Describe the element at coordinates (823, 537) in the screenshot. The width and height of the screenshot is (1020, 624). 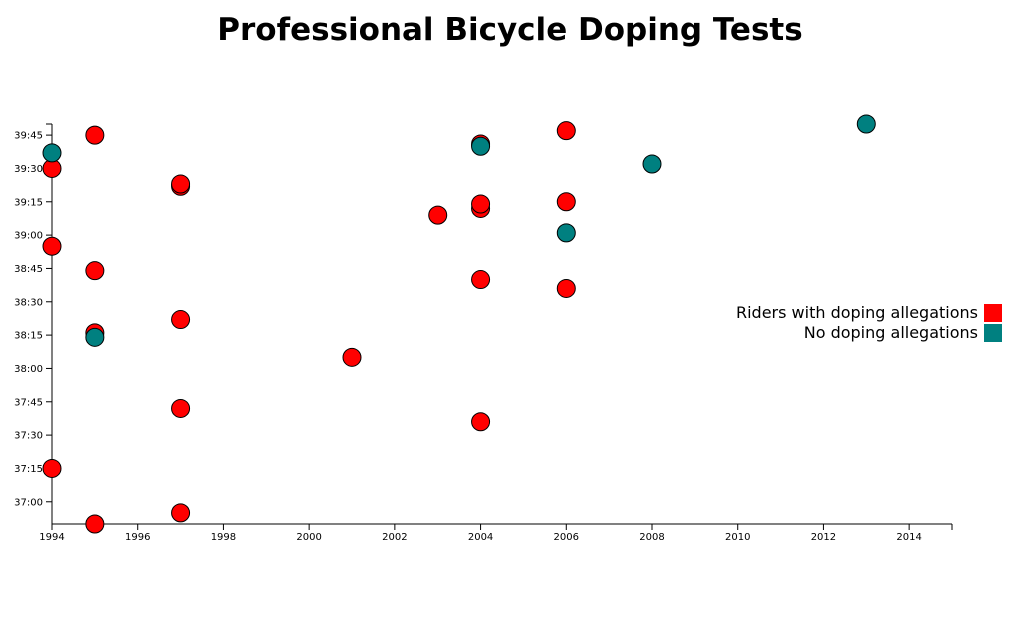
I see `x-tick-label: 2012` at that location.